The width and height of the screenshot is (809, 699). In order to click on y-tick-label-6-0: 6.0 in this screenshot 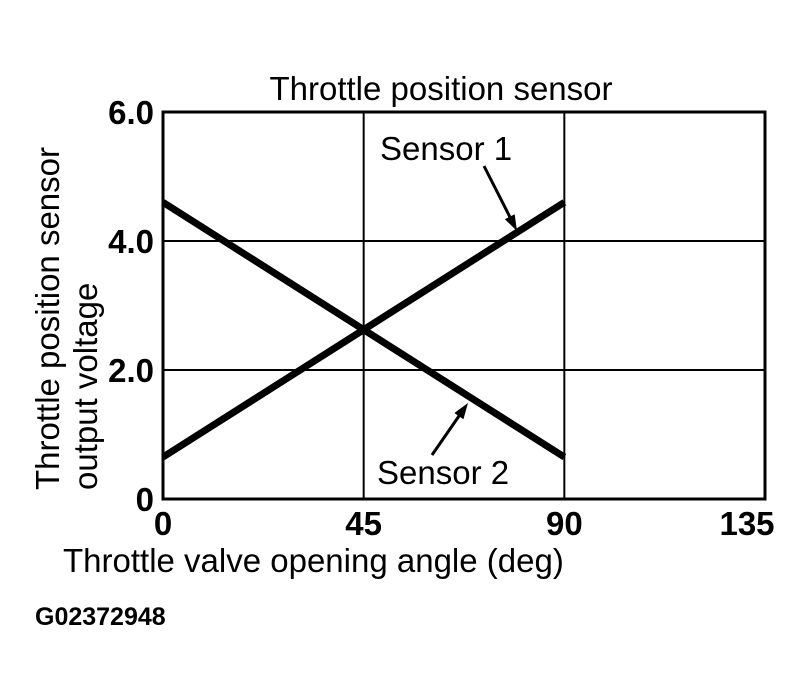, I will do `click(131, 112)`.